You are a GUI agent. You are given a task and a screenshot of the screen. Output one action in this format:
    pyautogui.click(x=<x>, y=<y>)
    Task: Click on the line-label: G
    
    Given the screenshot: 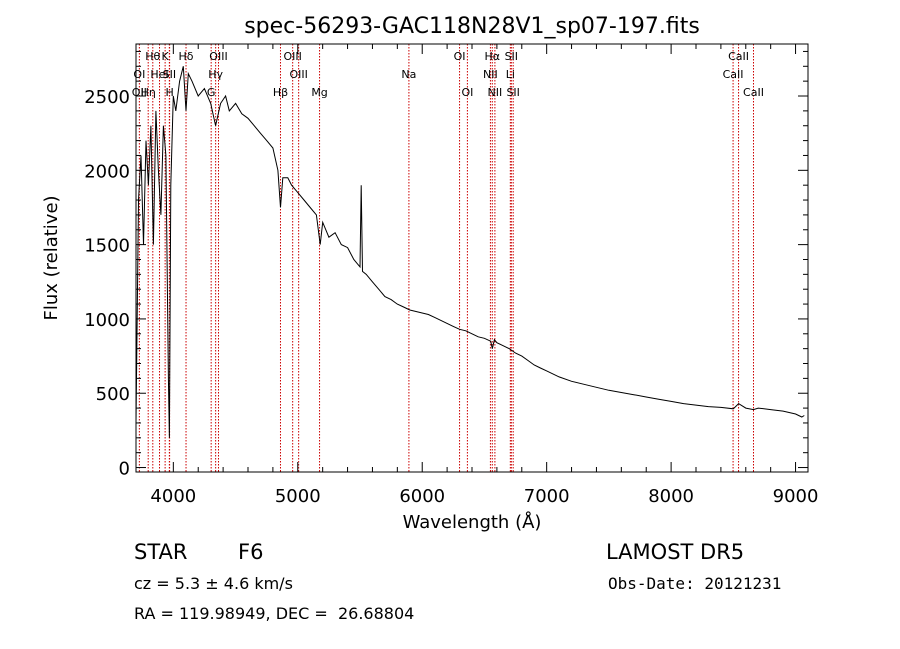 What is the action you would take?
    pyautogui.click(x=211, y=92)
    